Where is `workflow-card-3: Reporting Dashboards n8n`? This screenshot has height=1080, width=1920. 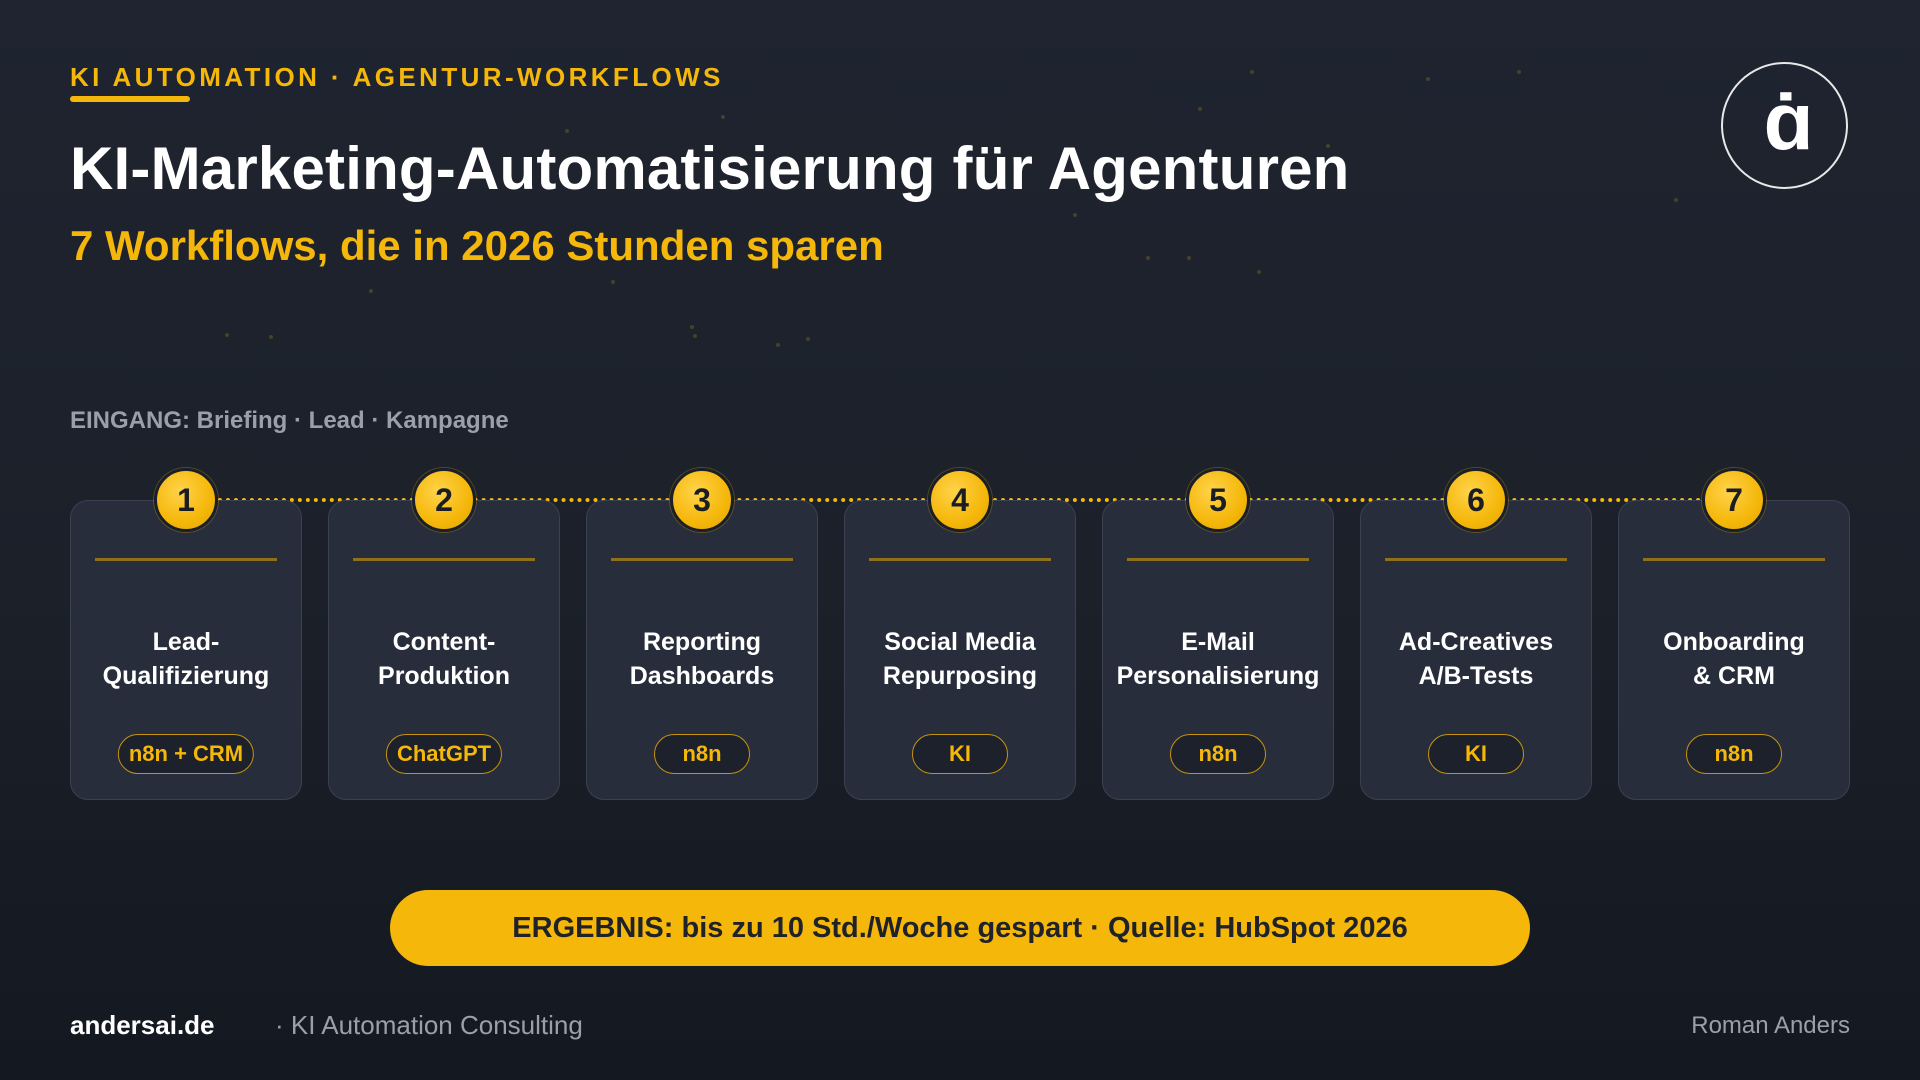
workflow-card-3: Reporting Dashboards n8n is located at coordinates (702, 650).